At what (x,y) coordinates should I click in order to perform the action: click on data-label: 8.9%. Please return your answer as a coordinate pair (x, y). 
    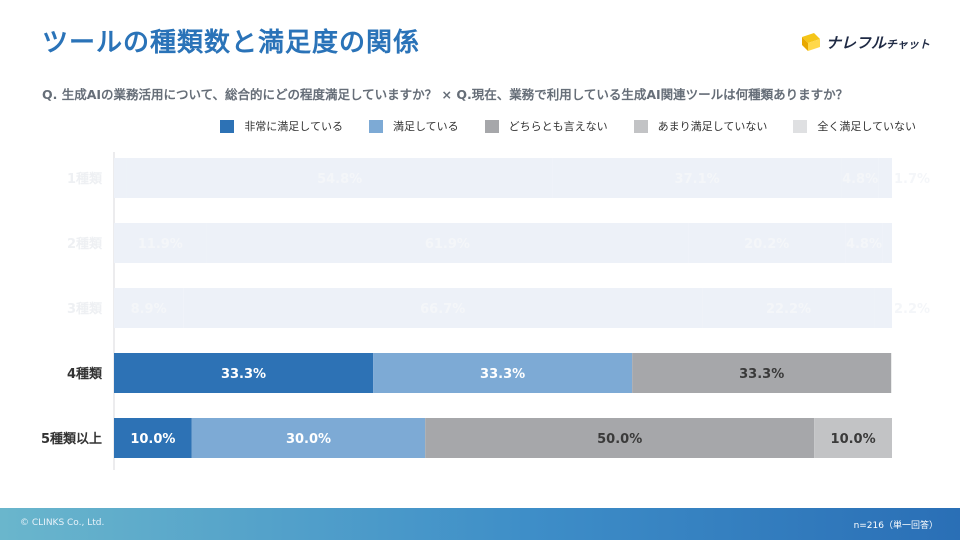
    Looking at the image, I should click on (149, 309).